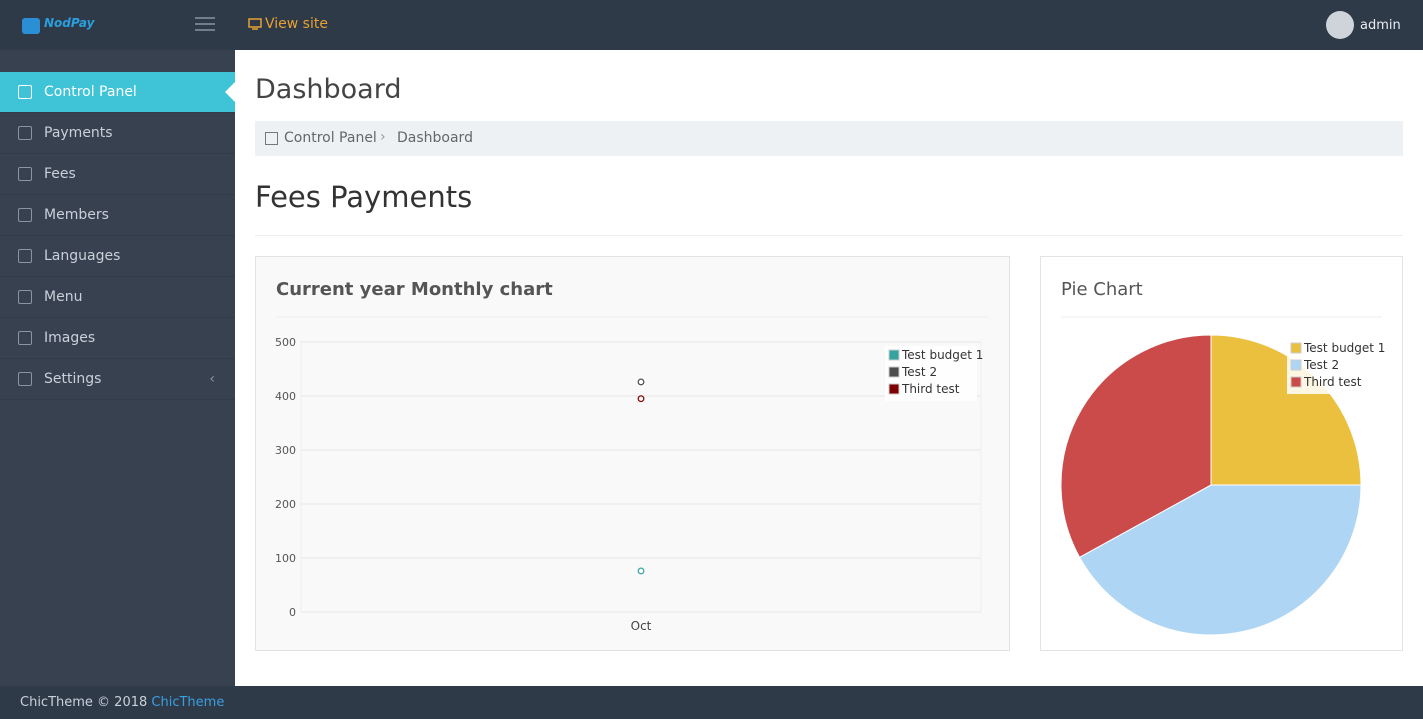  What do you see at coordinates (711, 702) in the screenshot?
I see `footer: ChicTheme © 2018 ChicTheme` at bounding box center [711, 702].